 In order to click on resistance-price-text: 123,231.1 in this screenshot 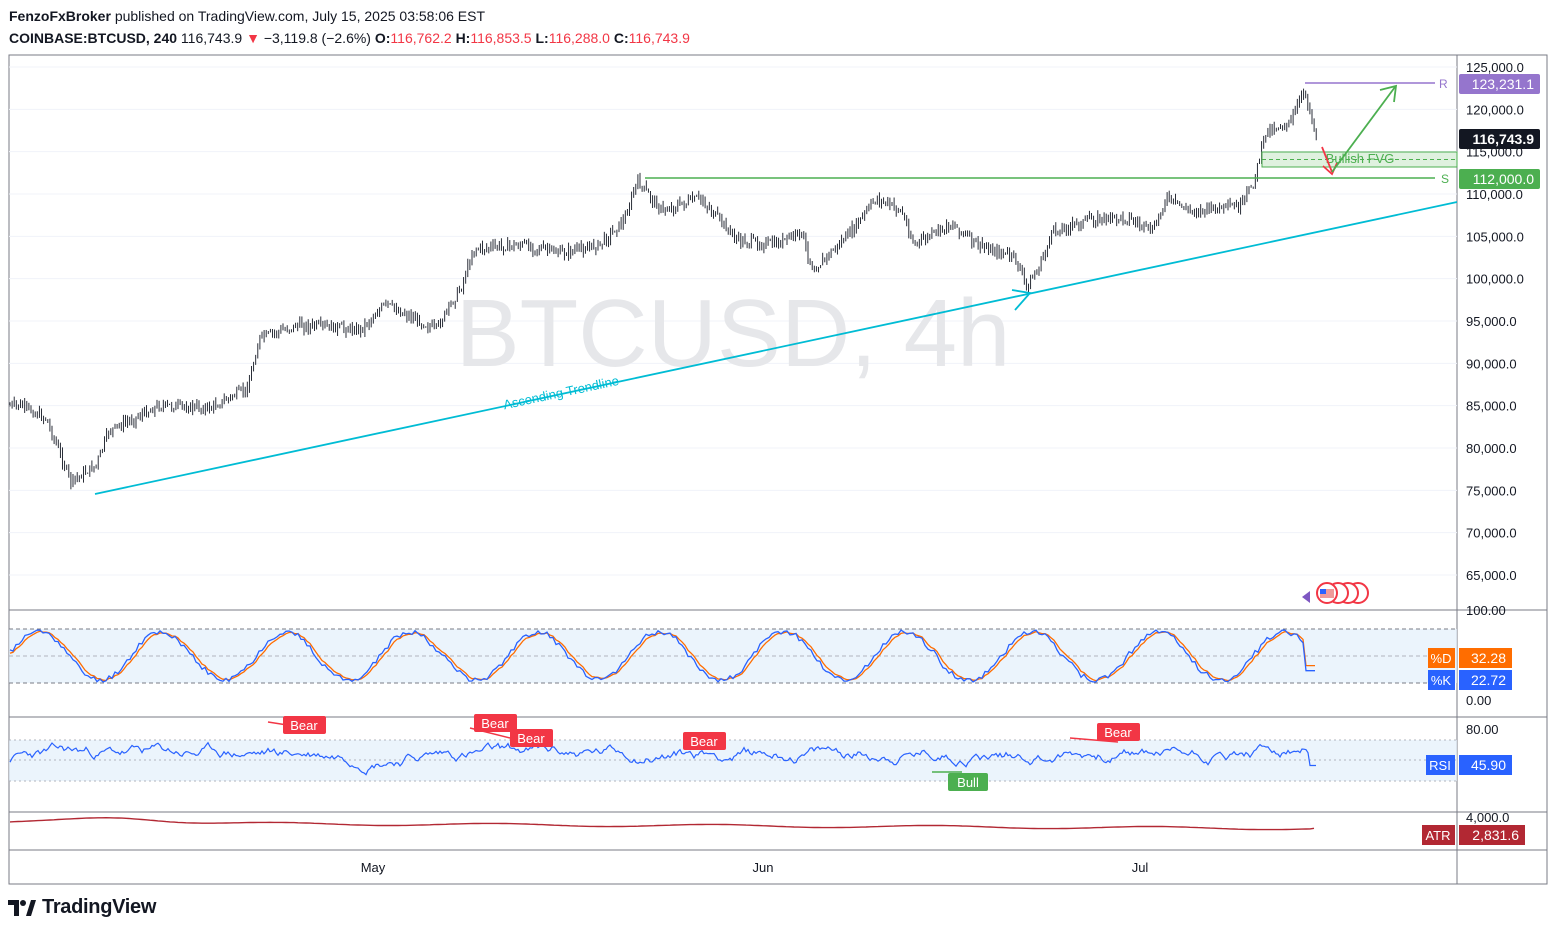, I will do `click(1503, 84)`.